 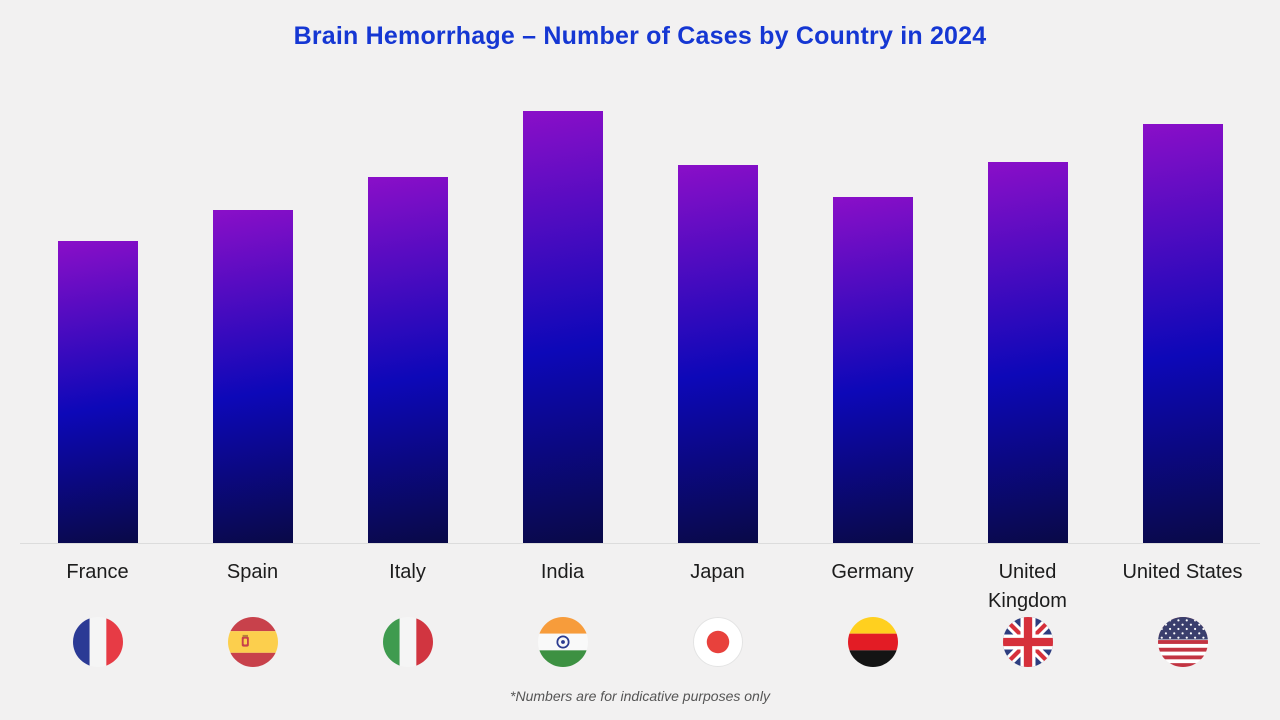 What do you see at coordinates (717, 642) in the screenshot?
I see `flag-japan-icon` at bounding box center [717, 642].